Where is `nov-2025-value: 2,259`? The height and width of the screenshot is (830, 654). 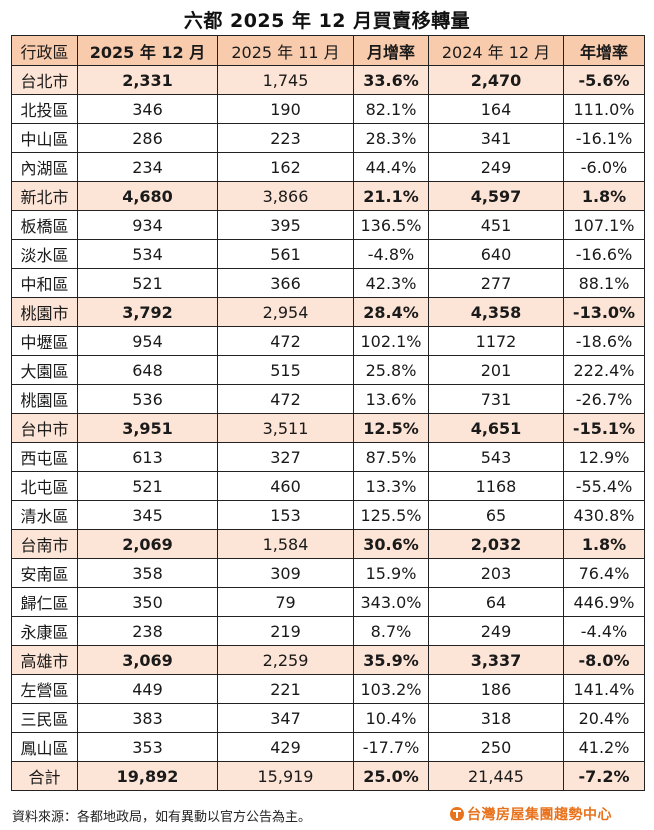
nov-2025-value: 2,259 is located at coordinates (285, 660).